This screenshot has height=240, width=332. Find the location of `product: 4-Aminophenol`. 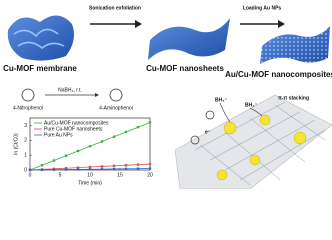

product: 4-Aminophenol is located at coordinates (116, 108).